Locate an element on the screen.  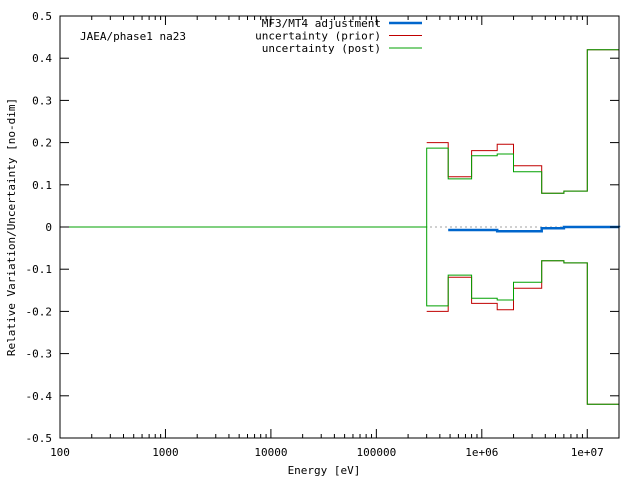
y-tick-label: -0.4 is located at coordinates (39, 396).